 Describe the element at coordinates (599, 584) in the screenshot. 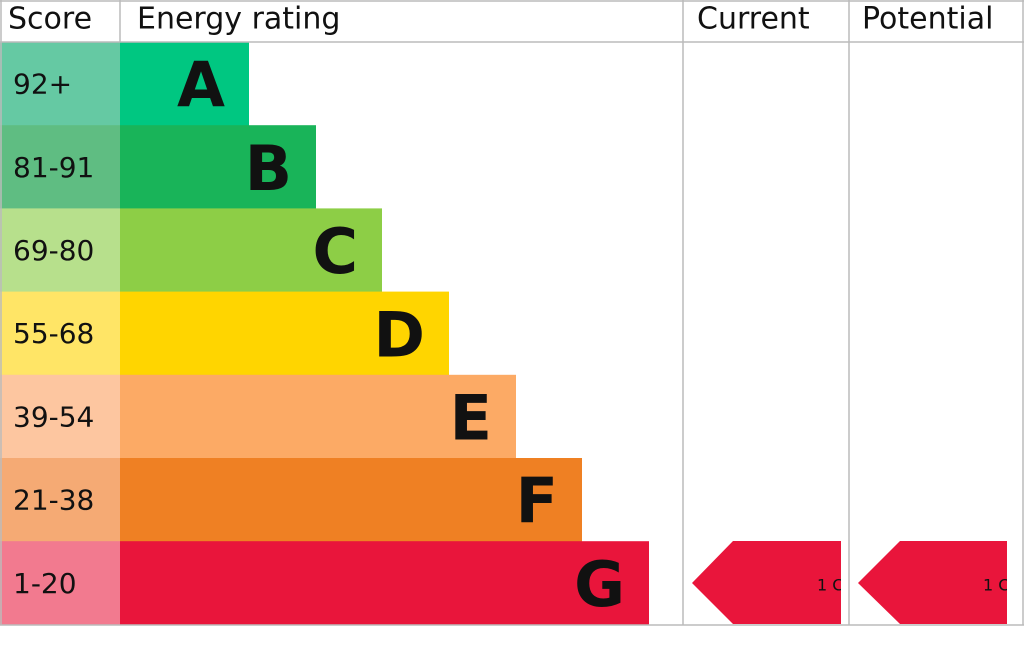

I see `rating-letter: G` at that location.